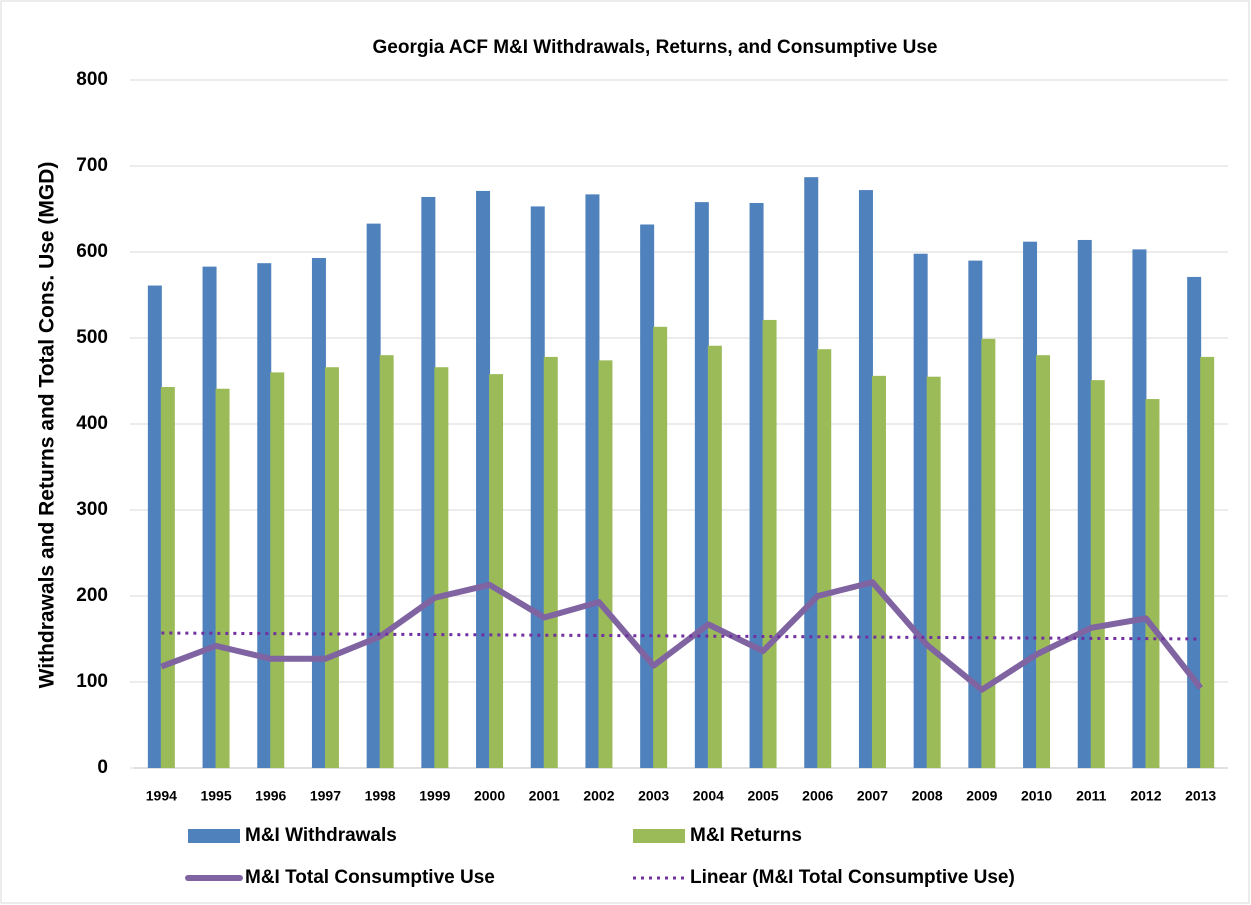 The image size is (1251, 905). I want to click on x-tick-label: 1998, so click(380, 796).